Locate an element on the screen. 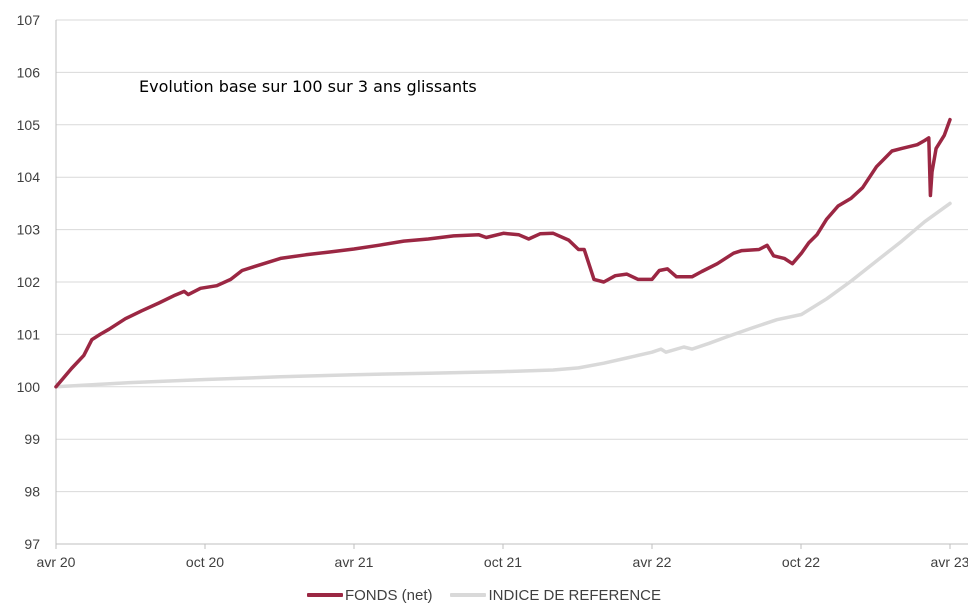 The height and width of the screenshot is (606, 968). x-tick-label: avr 22 is located at coordinates (652, 562).